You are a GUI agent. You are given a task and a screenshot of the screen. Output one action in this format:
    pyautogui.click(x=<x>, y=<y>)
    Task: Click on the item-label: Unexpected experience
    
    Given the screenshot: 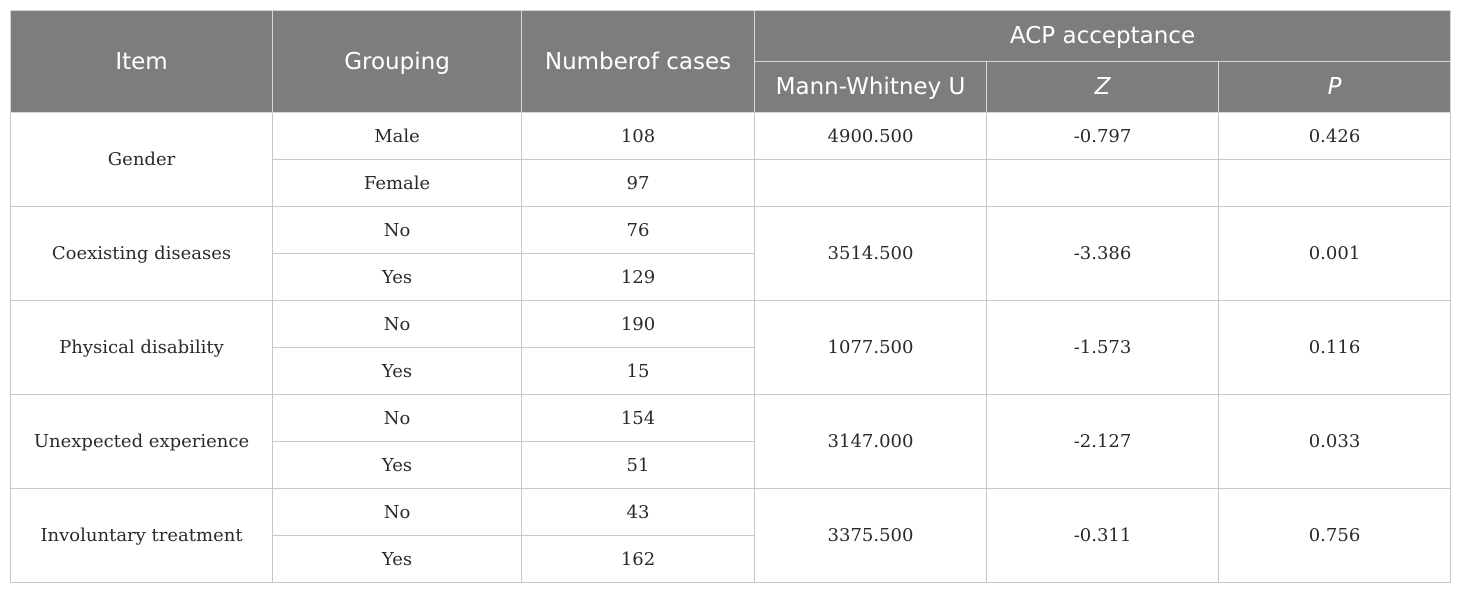 What is the action you would take?
    pyautogui.click(x=141, y=441)
    